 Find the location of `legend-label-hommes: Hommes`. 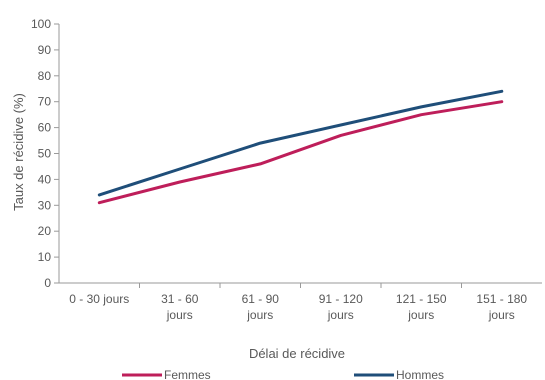

legend-label-hommes: Hommes is located at coordinates (420, 374).